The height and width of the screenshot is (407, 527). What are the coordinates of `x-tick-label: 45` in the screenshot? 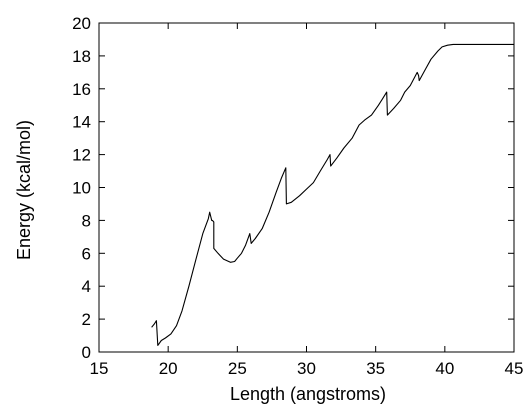 It's located at (514, 368).